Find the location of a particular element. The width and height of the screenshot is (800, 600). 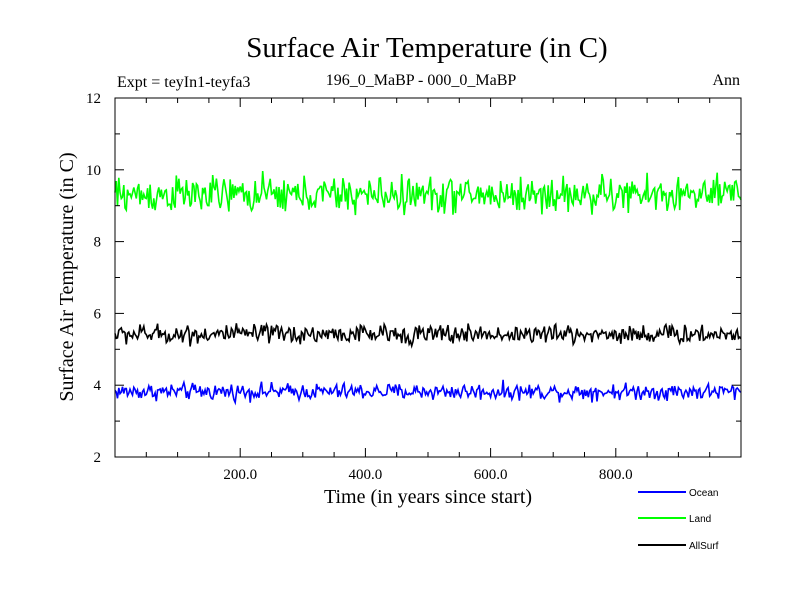

y-tick-label: 6 is located at coordinates (98, 314).